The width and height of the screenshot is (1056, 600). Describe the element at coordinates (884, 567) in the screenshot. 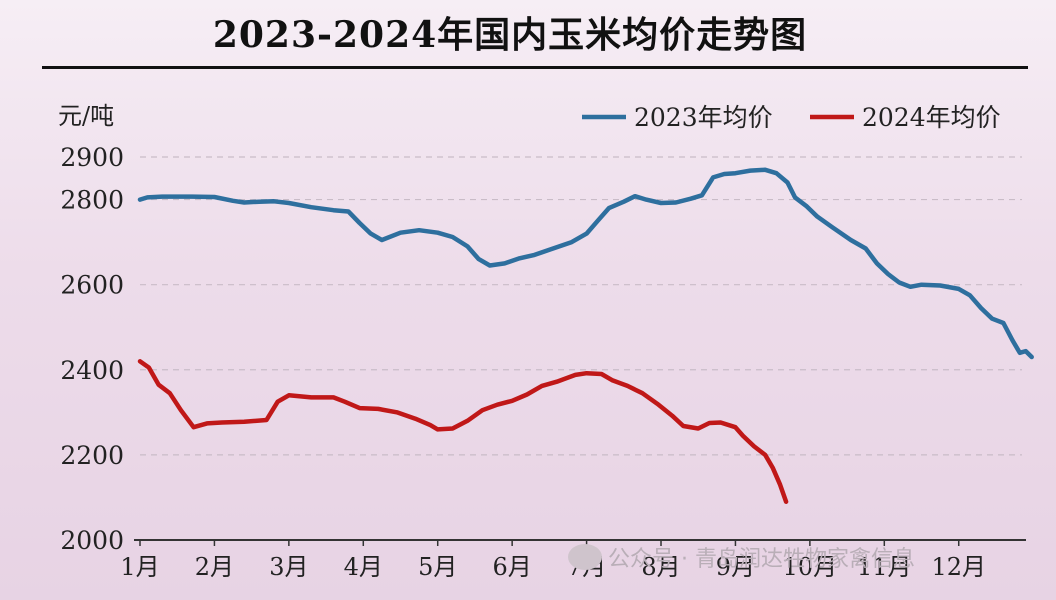

I see `x-tick-label: 11月` at that location.